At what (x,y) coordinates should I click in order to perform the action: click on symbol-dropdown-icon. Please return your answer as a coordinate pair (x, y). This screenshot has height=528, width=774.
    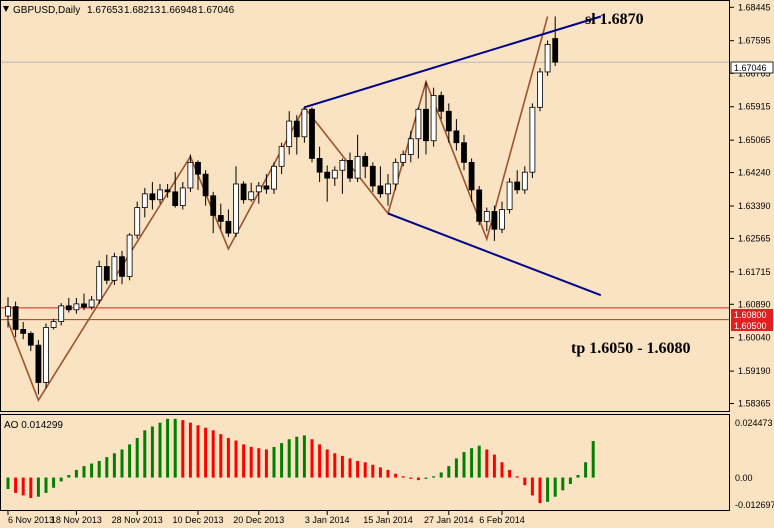
    Looking at the image, I should click on (6, 9).